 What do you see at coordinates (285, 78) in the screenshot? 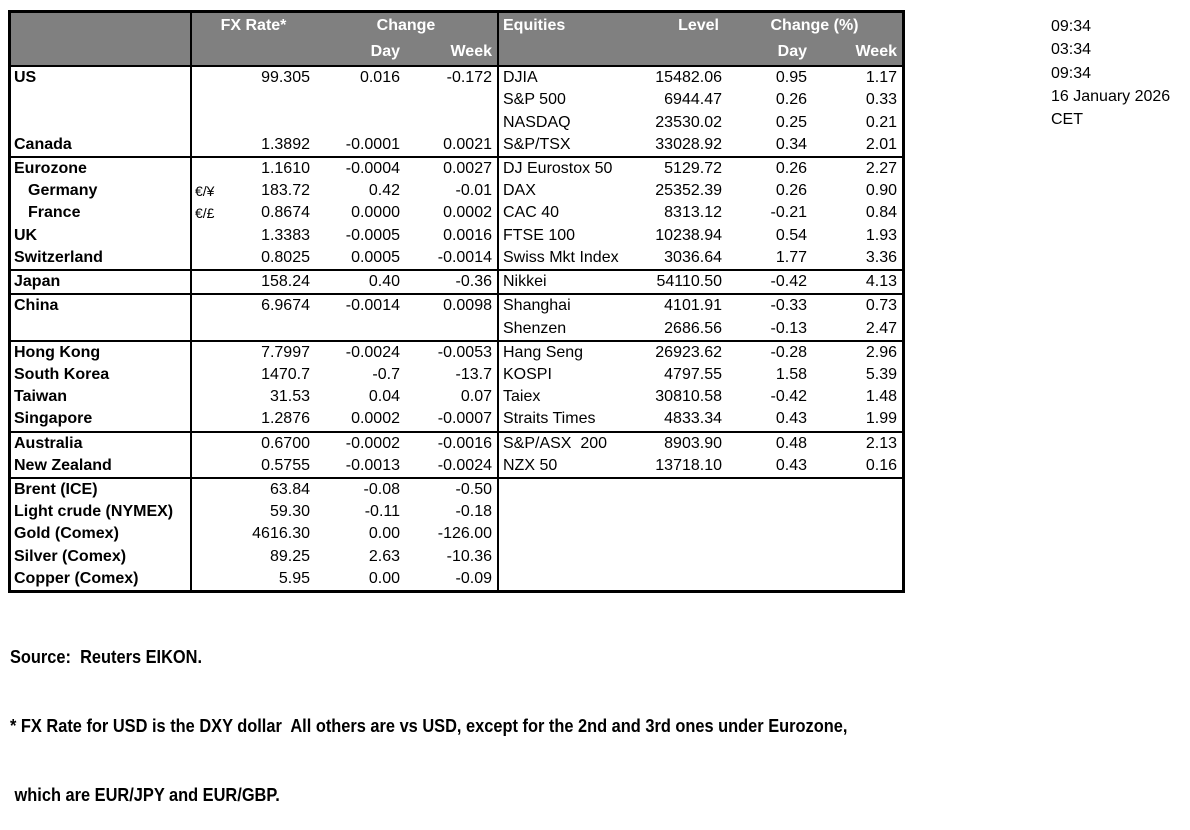
I see `fx-rate-cell: 99.305` at bounding box center [285, 78].